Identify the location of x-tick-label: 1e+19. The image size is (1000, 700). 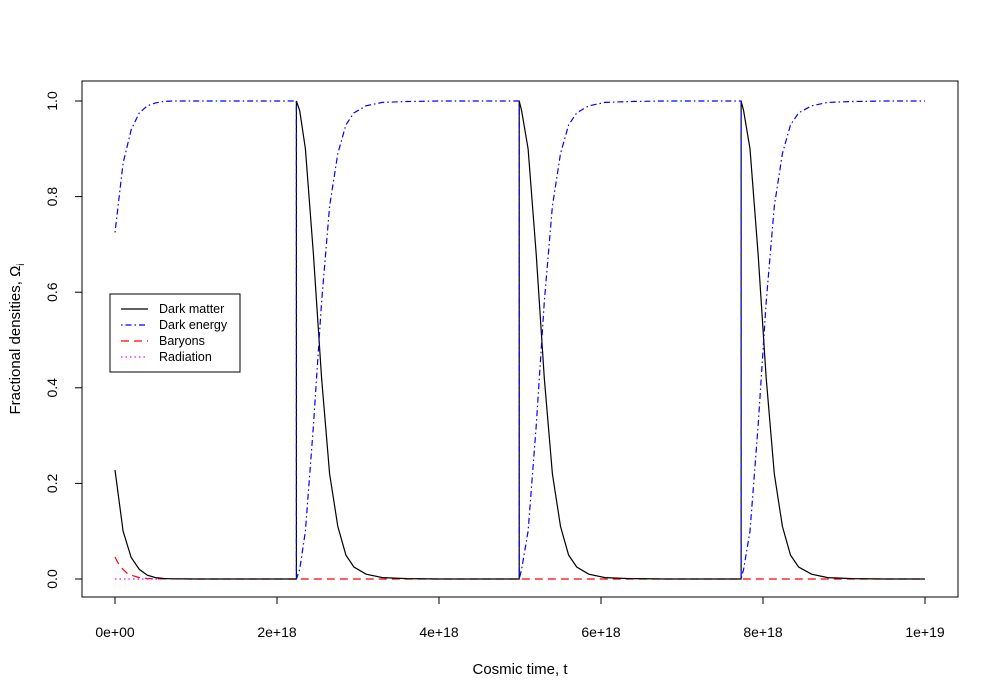
(925, 632).